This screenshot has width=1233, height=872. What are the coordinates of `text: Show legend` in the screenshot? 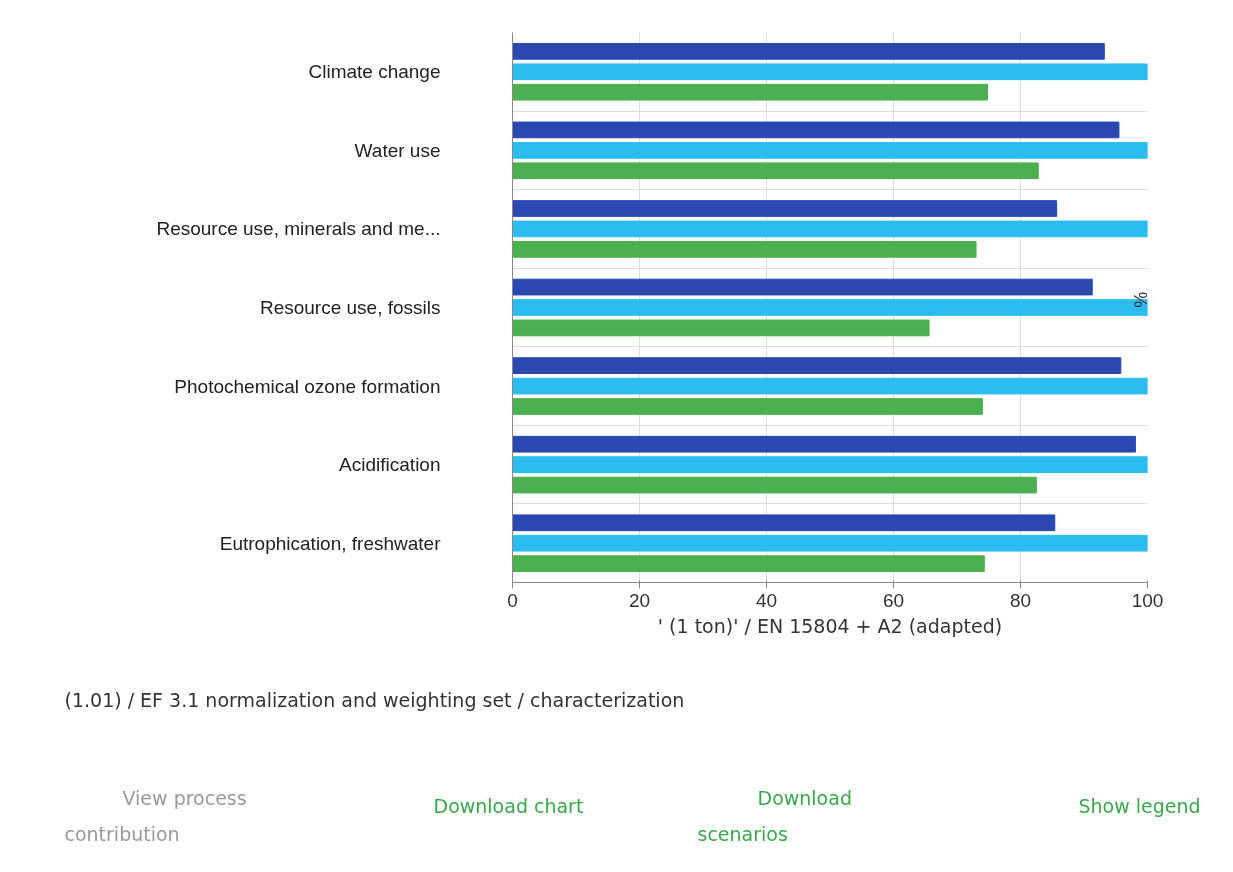 It's located at (1139, 805).